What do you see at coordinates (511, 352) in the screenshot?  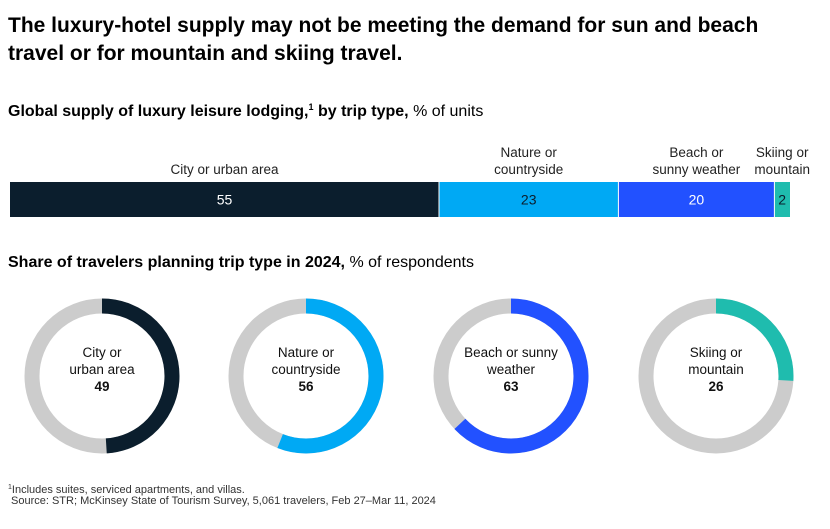 I see `donut-label: Beach or sunny` at bounding box center [511, 352].